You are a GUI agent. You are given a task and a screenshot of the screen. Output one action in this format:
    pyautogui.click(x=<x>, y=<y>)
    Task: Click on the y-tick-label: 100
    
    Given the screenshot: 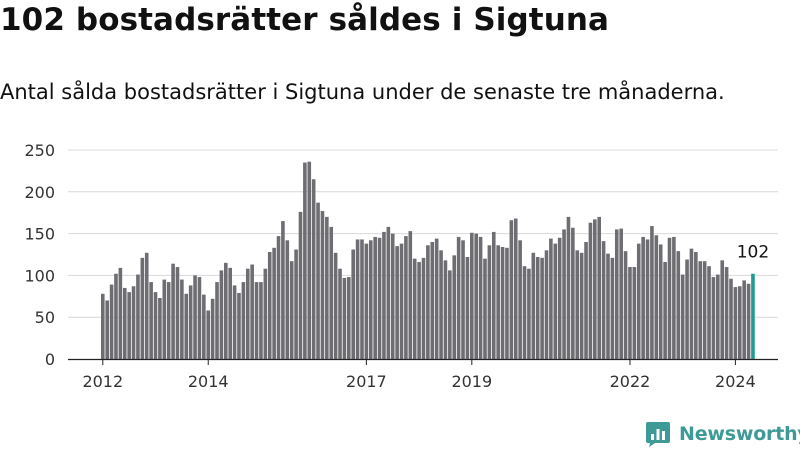 What is the action you would take?
    pyautogui.click(x=39, y=275)
    